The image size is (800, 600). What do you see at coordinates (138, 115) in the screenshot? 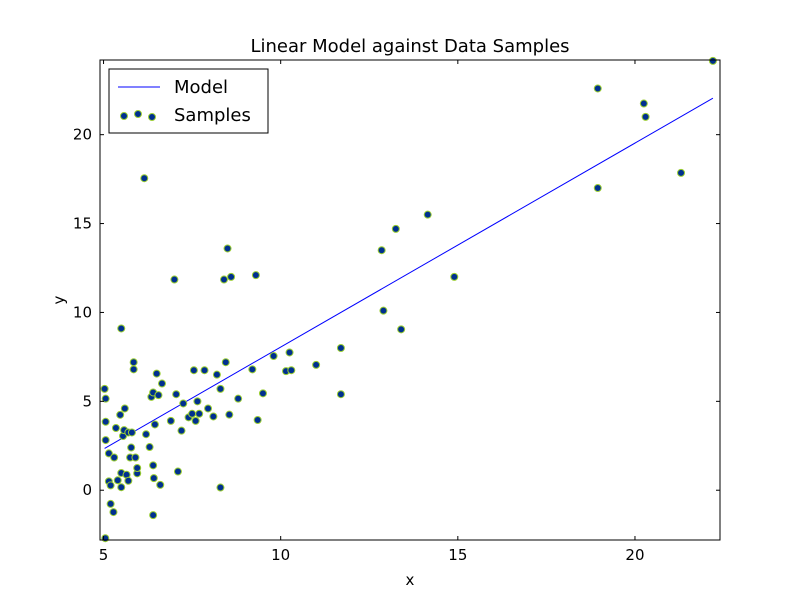
I see `legend-samples-swatch` at bounding box center [138, 115].